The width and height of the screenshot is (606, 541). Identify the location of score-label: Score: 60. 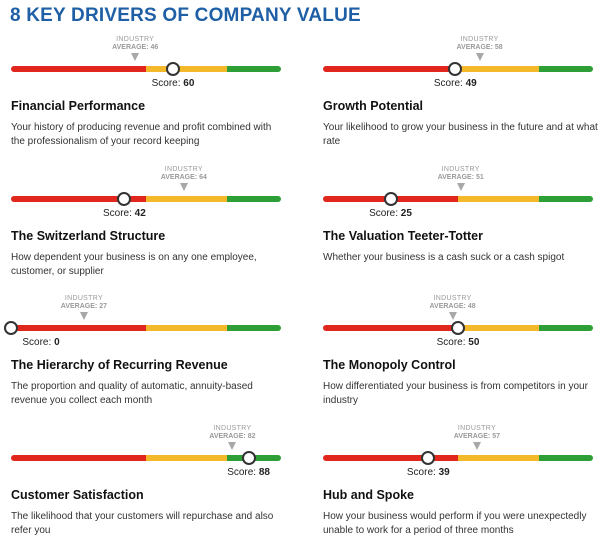
(173, 83).